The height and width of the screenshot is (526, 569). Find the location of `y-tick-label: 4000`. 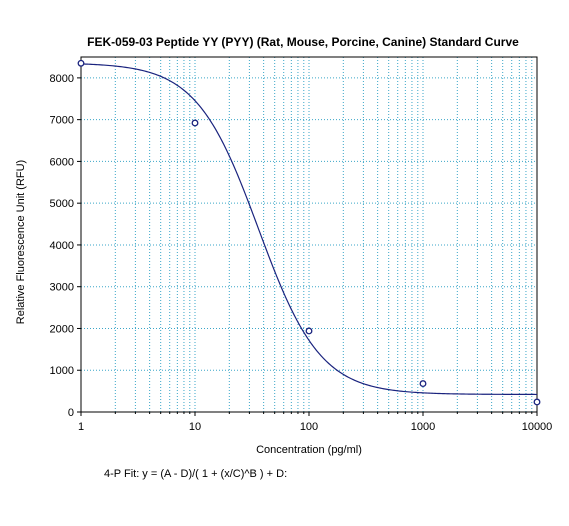

y-tick-label: 4000 is located at coordinates (62, 246).